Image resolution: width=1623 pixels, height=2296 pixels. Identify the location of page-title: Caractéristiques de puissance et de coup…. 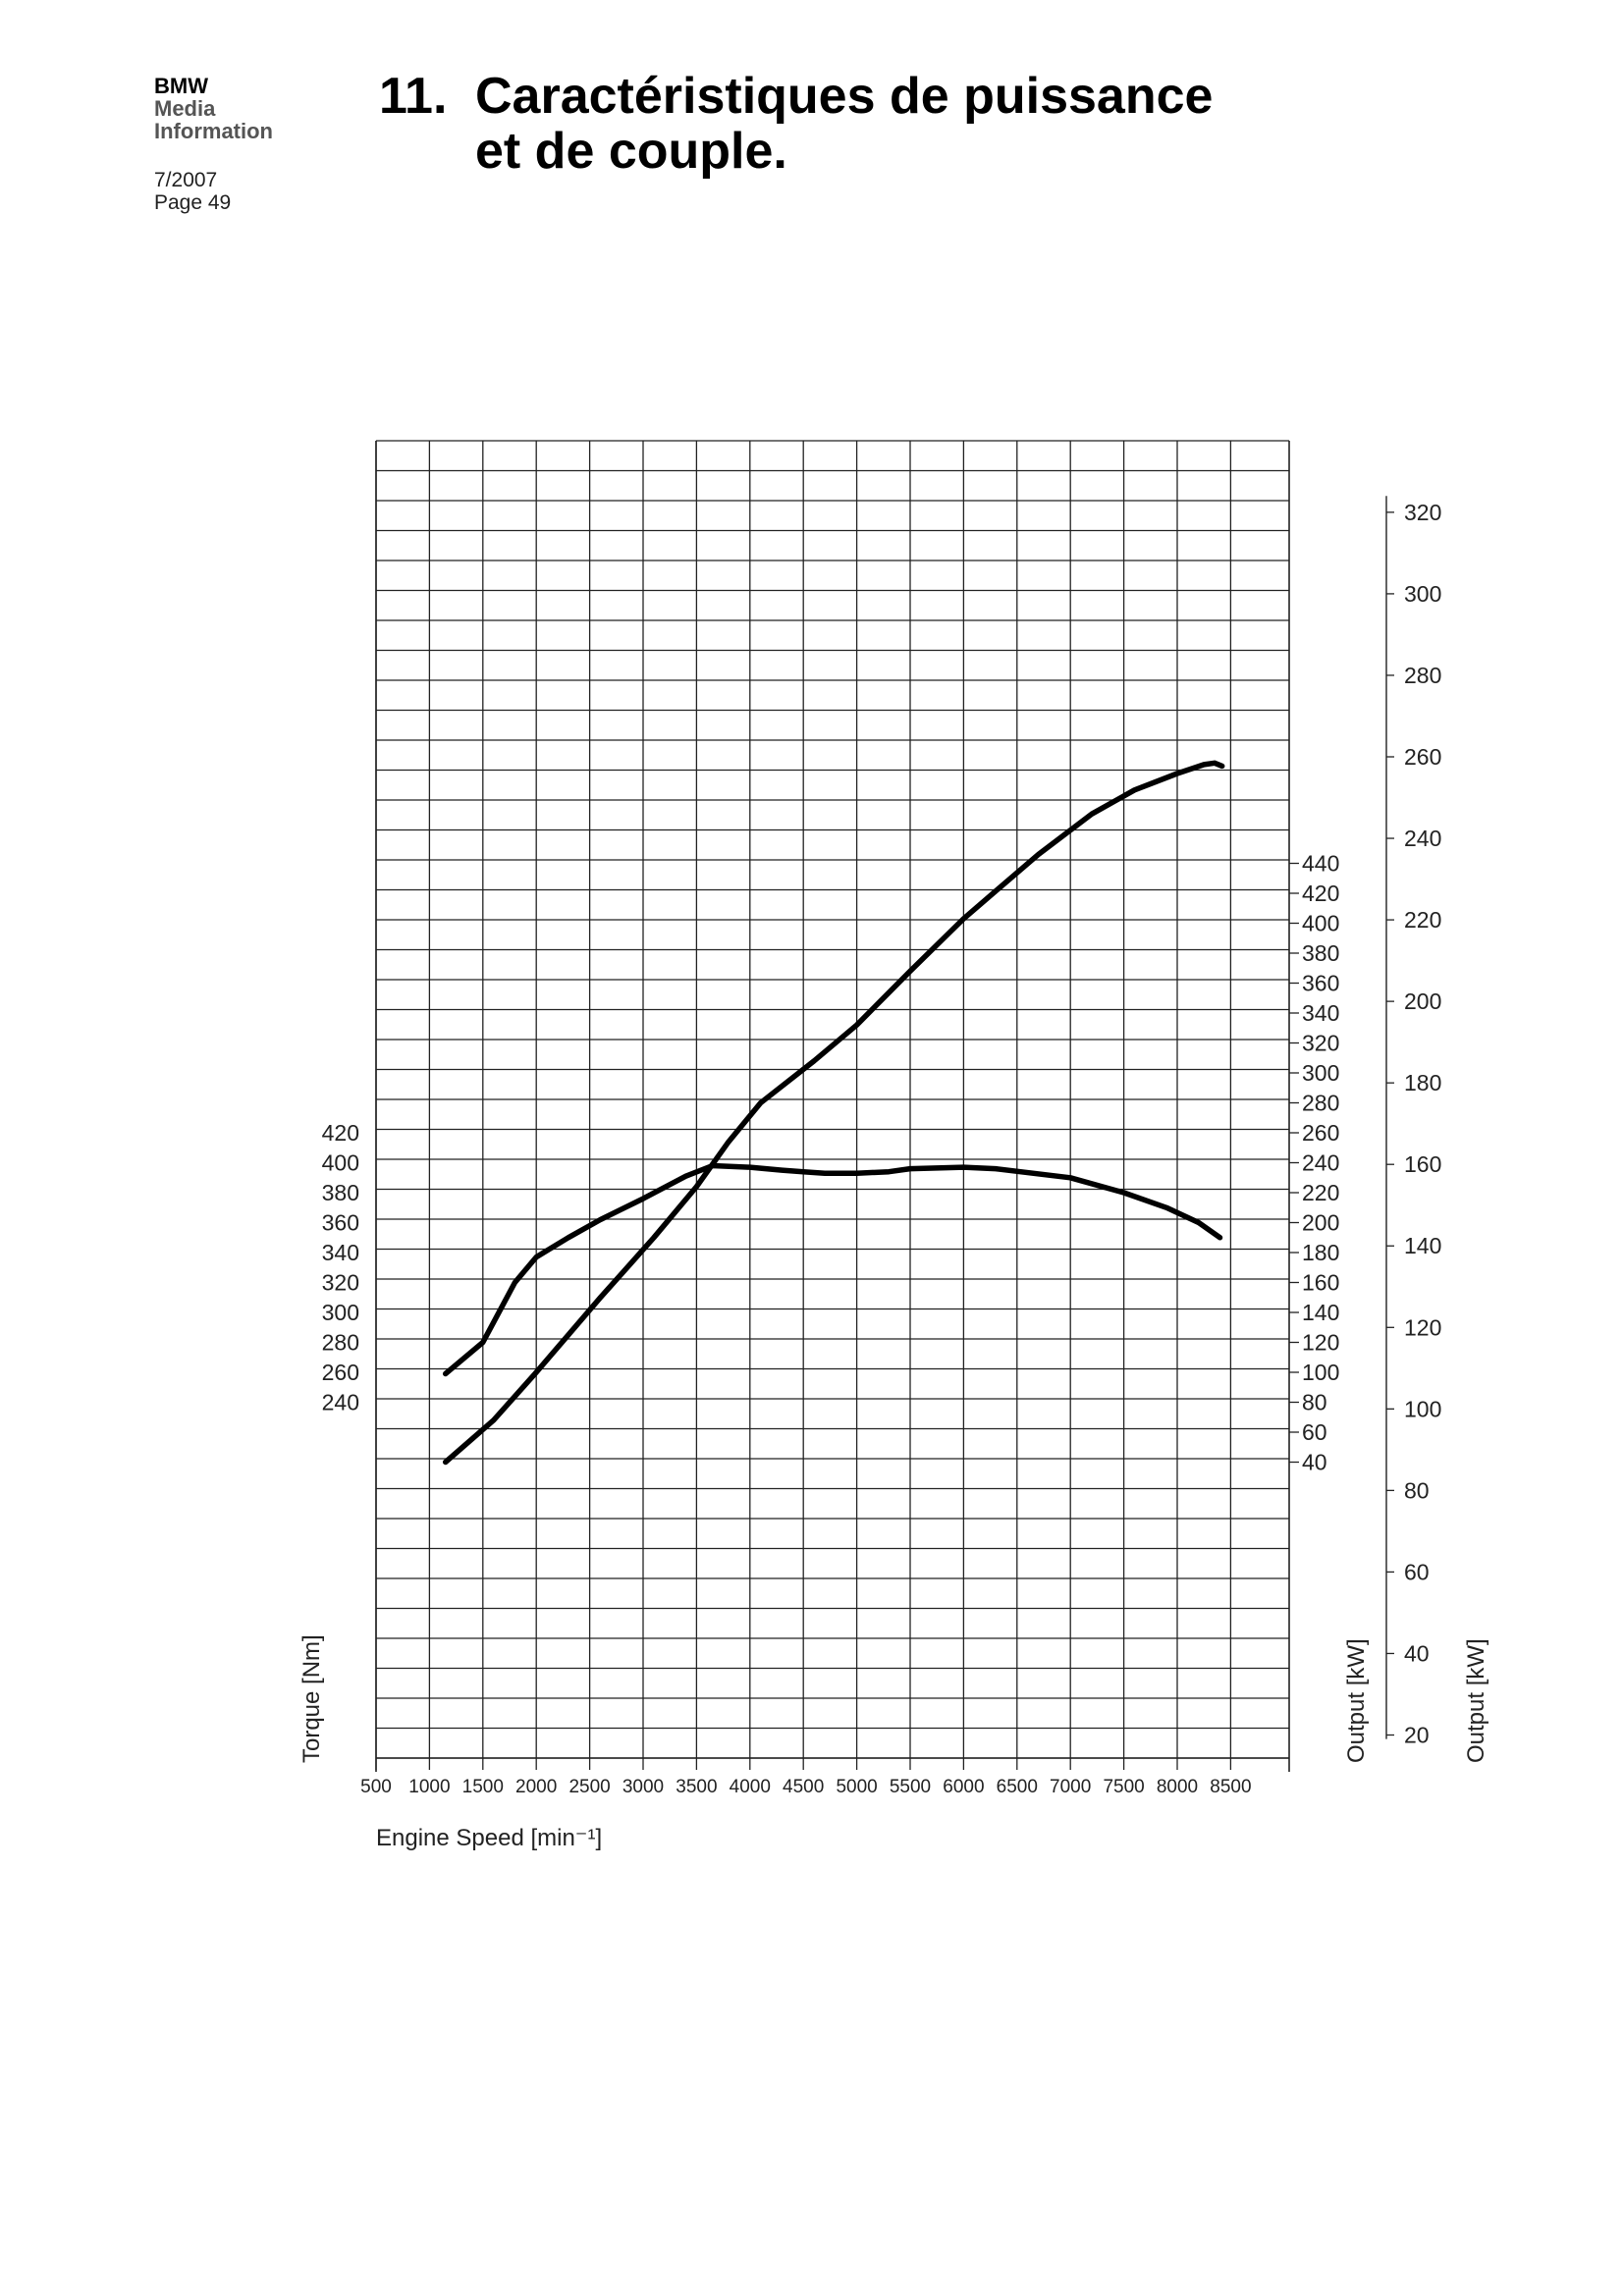
(844, 124).